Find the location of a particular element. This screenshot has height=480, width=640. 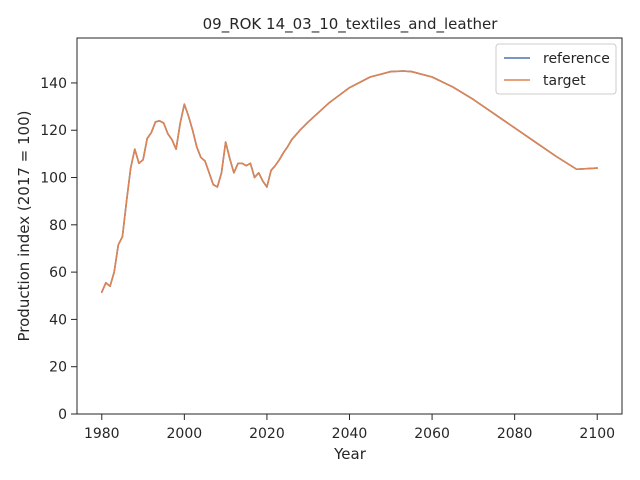

y-tick-label: 20 is located at coordinates (58, 368).